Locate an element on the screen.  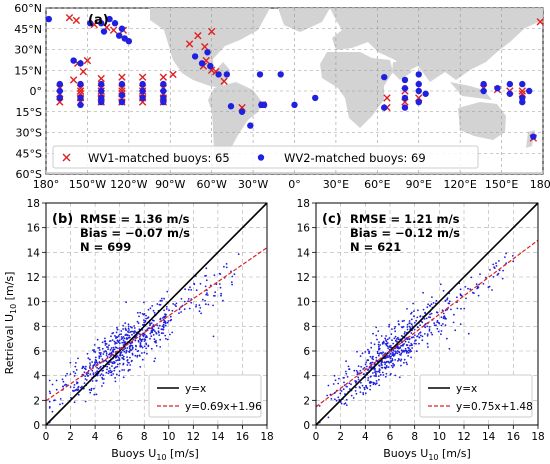
scatter-b-x-axis-label: Buoys U10 [m/s] is located at coordinates (154, 454).